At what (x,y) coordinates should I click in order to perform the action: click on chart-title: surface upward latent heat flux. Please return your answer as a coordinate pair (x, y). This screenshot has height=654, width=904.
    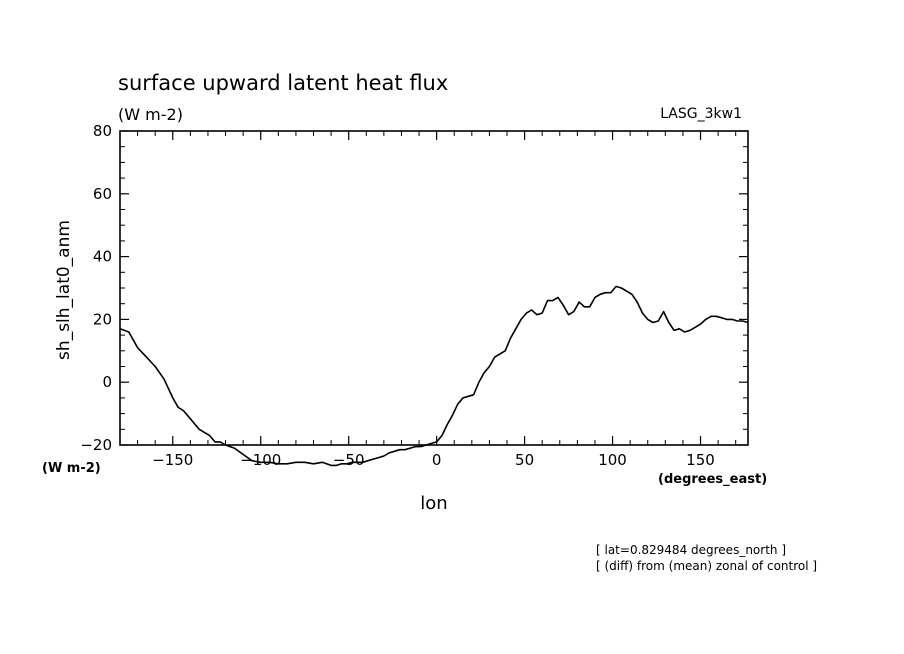
    Looking at the image, I should click on (283, 83).